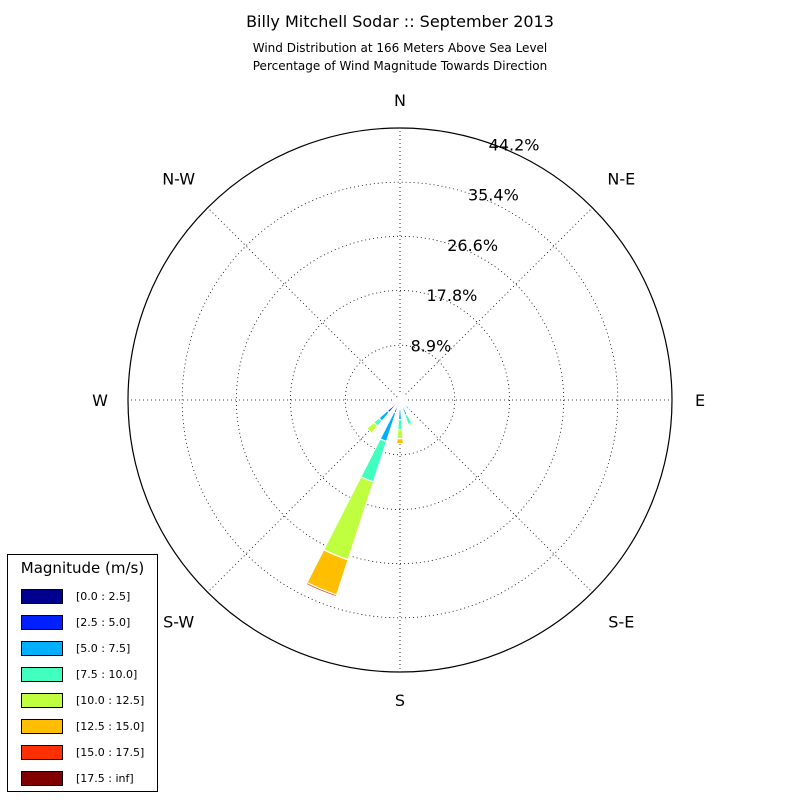 The height and width of the screenshot is (800, 800). I want to click on legend-item: [12.5 : 15.0], so click(82, 730).